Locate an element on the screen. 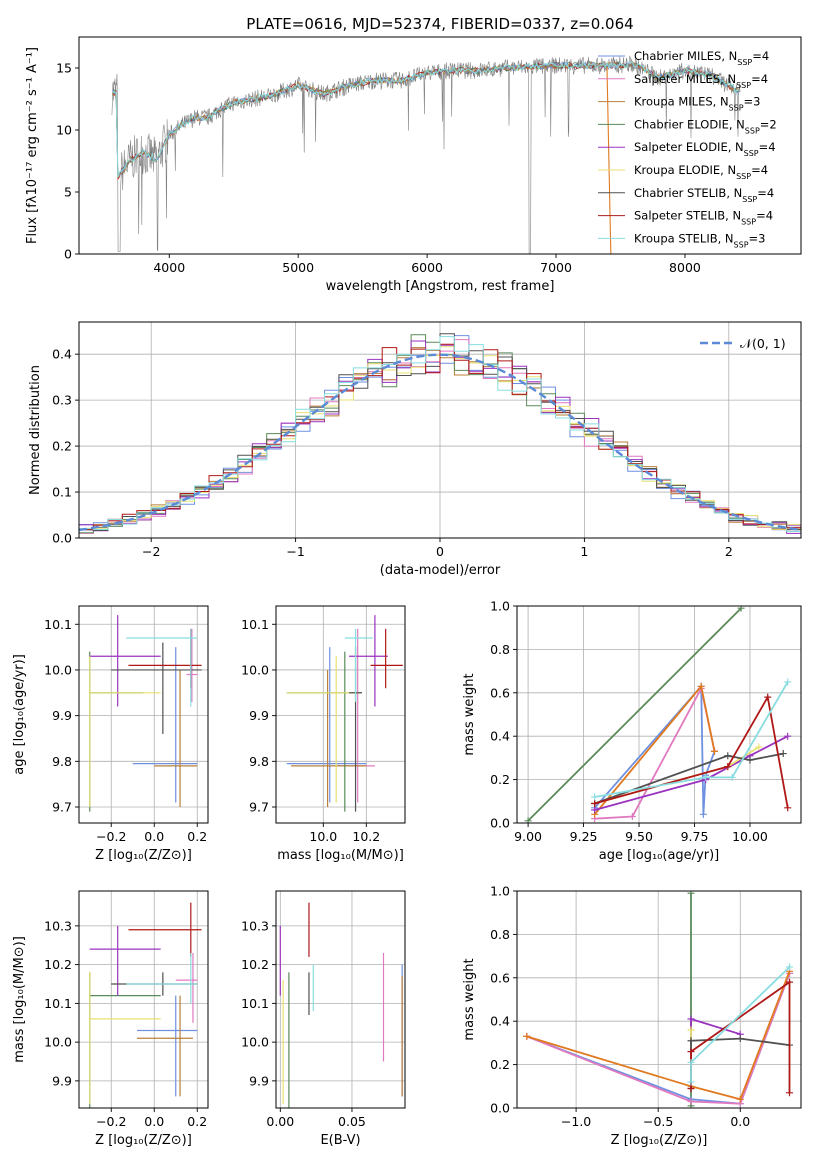  y-tick-label: 0 is located at coordinates (68, 254).